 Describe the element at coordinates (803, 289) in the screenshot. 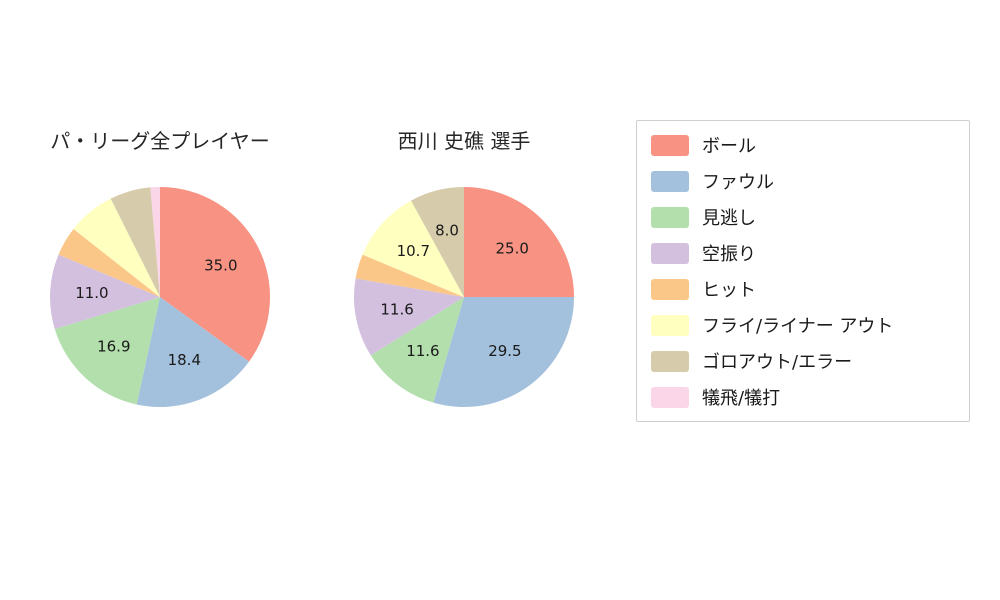

I see `legend-item: ヒット` at that location.